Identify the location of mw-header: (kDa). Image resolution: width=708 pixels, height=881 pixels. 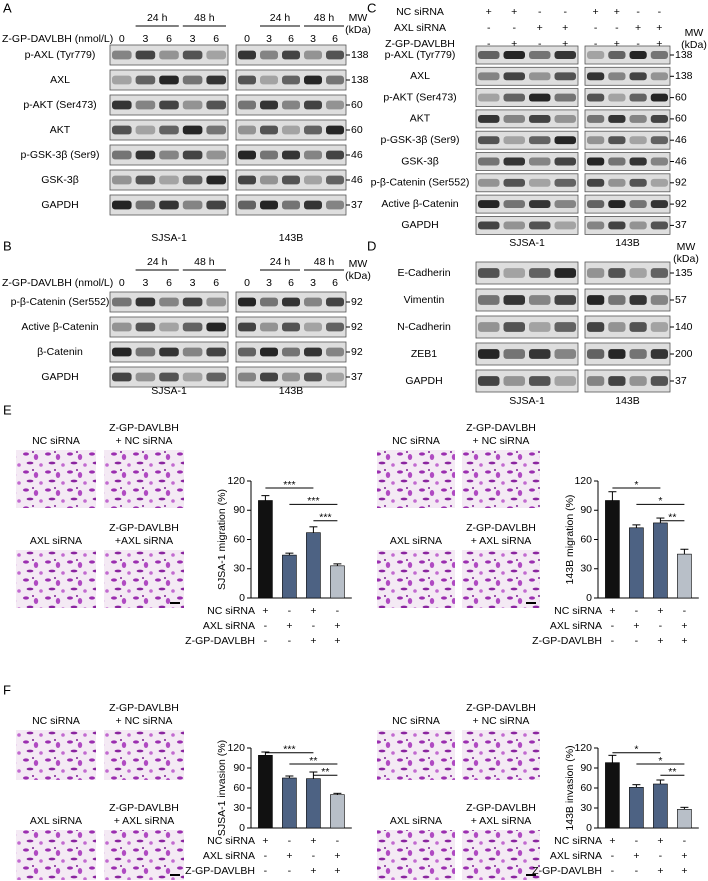
(358, 30).